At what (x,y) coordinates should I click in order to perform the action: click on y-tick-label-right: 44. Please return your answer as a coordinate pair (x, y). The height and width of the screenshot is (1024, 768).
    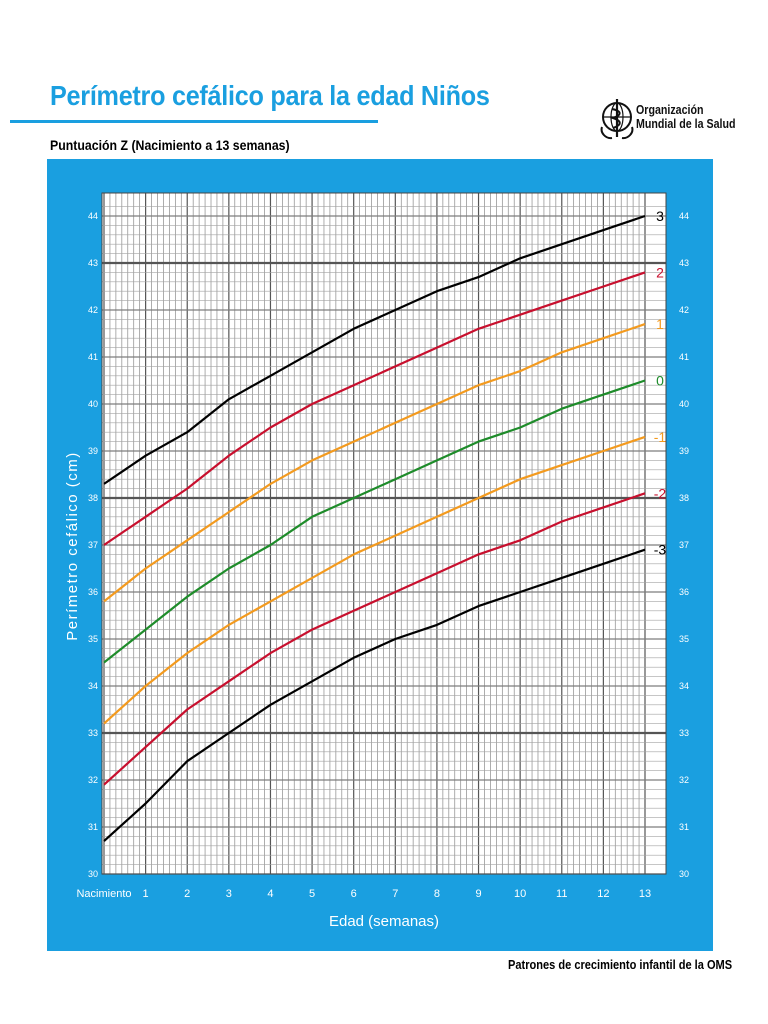
    Looking at the image, I should click on (684, 216).